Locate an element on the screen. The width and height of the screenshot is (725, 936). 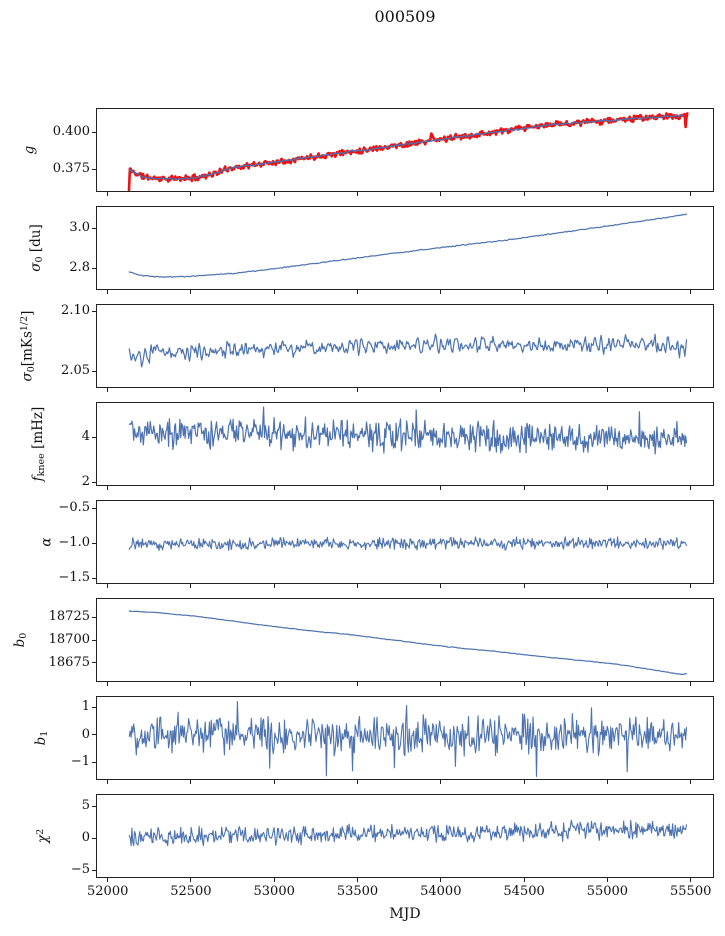
ytick-b0-18675: 18675 is located at coordinates (69, 662).